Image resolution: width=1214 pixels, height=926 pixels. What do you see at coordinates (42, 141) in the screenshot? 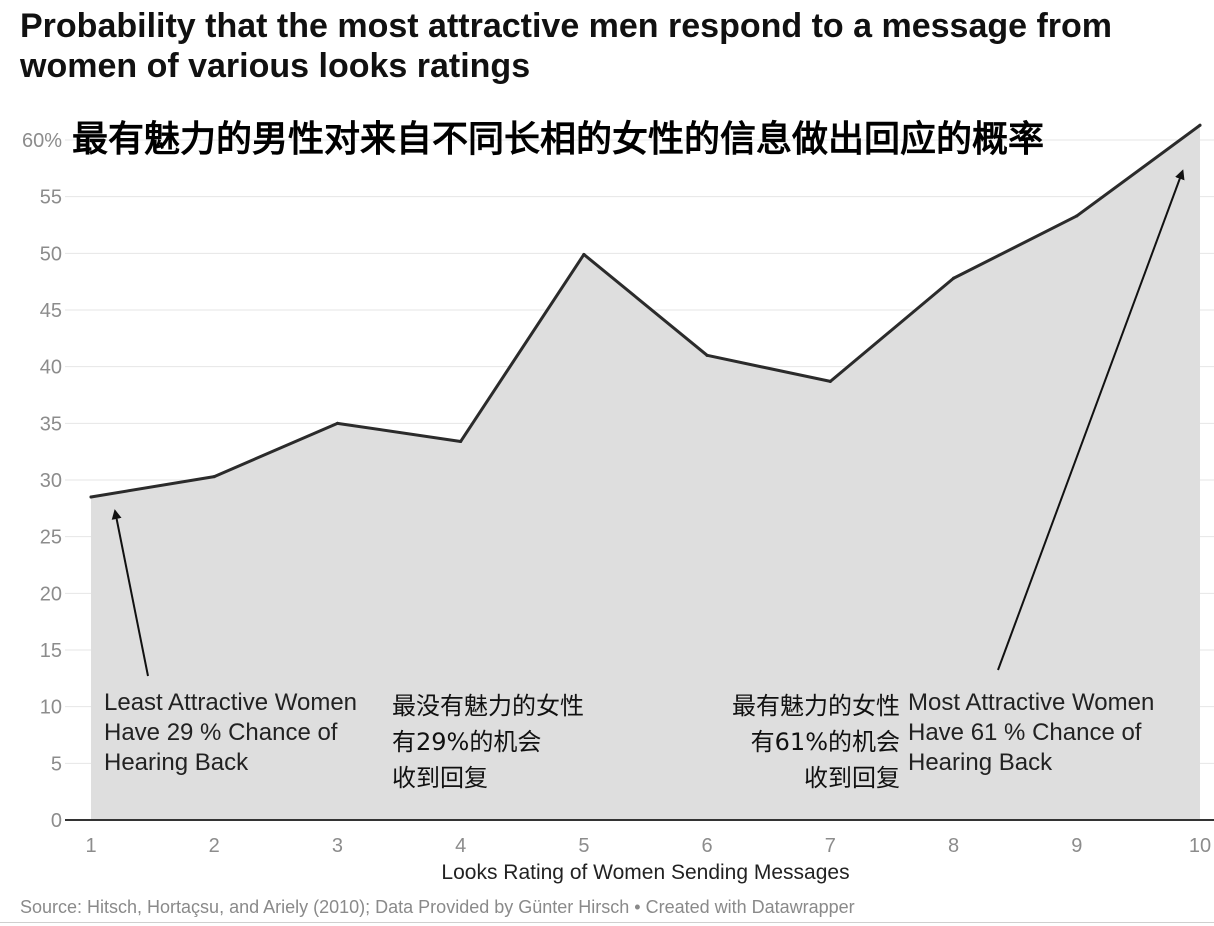
I see `y-tick-label: 60%` at bounding box center [42, 141].